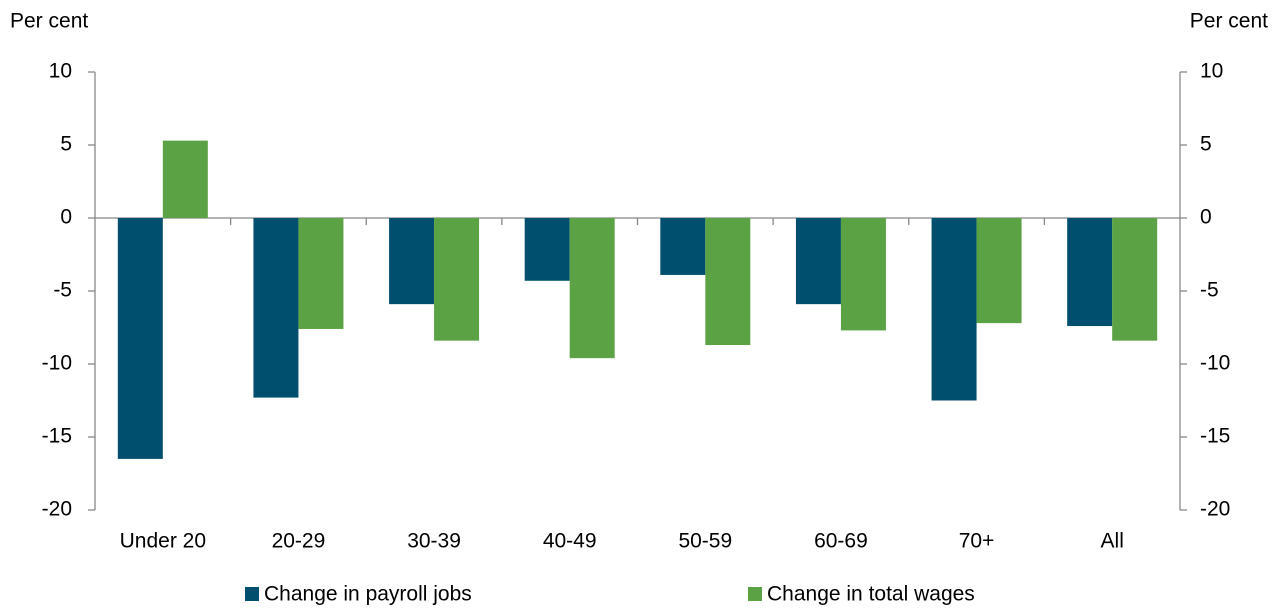 The width and height of the screenshot is (1282, 610). What do you see at coordinates (1215, 363) in the screenshot?
I see `y2-tick-label: -10` at bounding box center [1215, 363].